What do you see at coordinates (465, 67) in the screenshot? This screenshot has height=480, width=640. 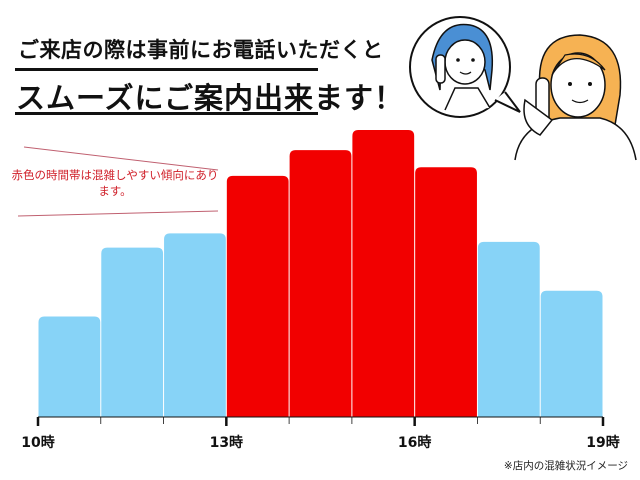 I see `operator-illustration` at bounding box center [465, 67].